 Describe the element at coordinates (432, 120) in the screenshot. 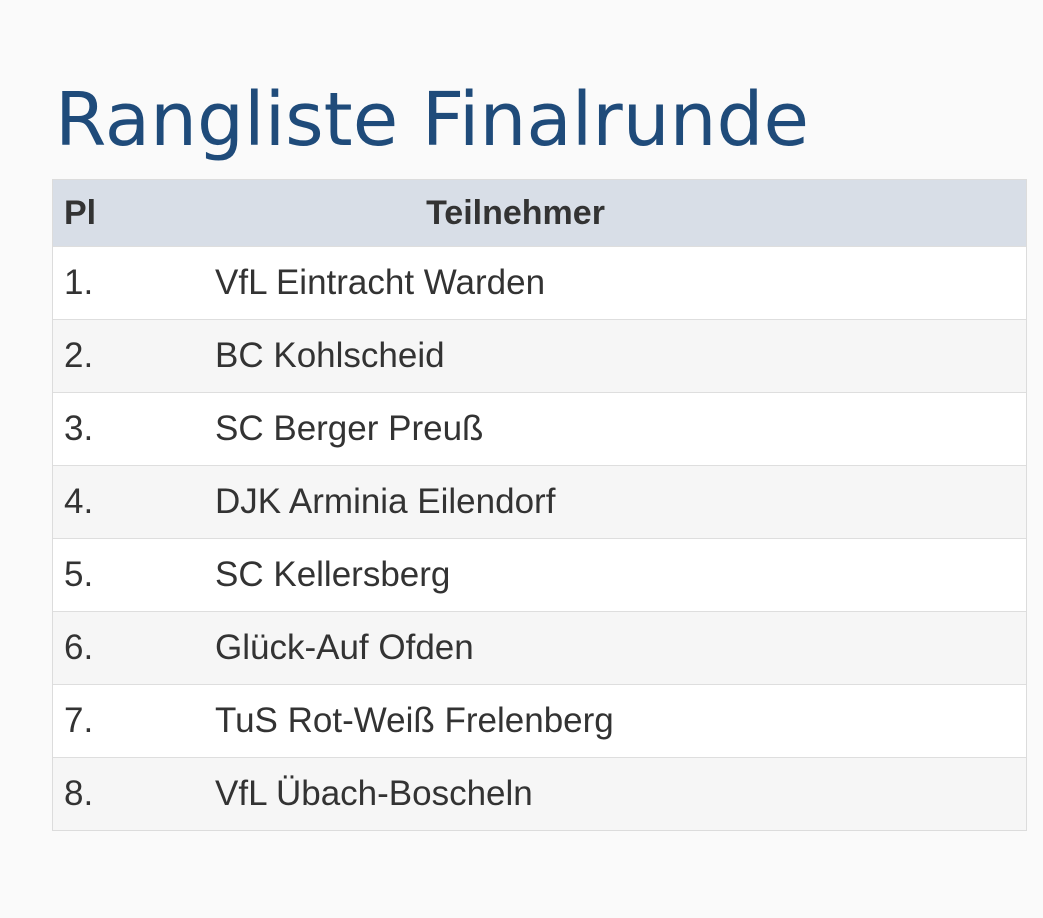

I see `page-title: Rangliste Finalrunde` at that location.